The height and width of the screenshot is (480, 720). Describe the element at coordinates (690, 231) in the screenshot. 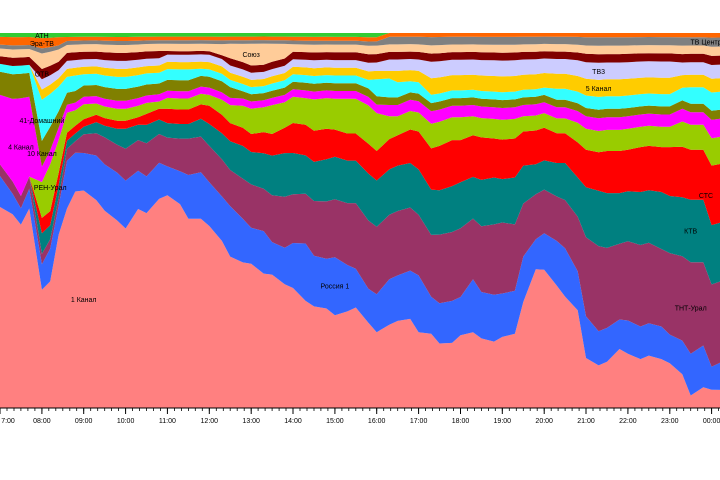

I see `series-label: КТВ` at that location.